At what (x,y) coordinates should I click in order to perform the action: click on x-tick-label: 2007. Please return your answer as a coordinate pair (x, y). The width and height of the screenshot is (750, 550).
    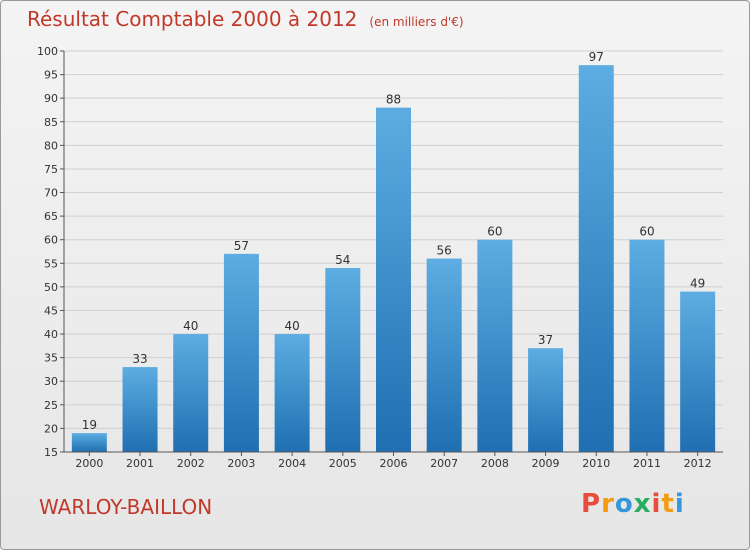
    Looking at the image, I should click on (444, 463).